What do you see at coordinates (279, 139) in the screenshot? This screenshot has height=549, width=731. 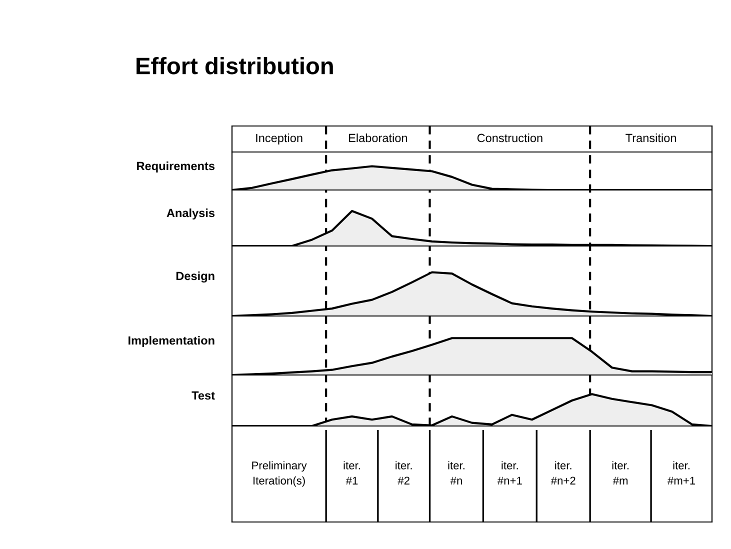 I see `text: Inception` at bounding box center [279, 139].